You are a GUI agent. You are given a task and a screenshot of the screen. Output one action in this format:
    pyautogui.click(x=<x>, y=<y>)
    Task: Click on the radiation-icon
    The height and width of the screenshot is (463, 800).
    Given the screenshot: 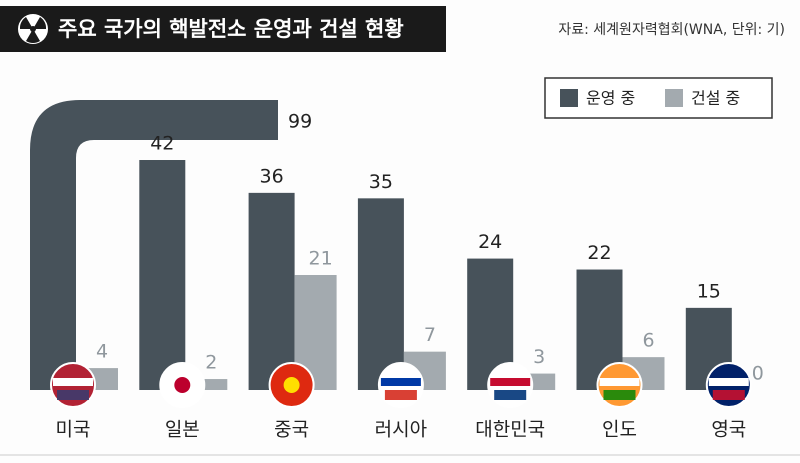 What is the action you would take?
    pyautogui.click(x=33, y=29)
    